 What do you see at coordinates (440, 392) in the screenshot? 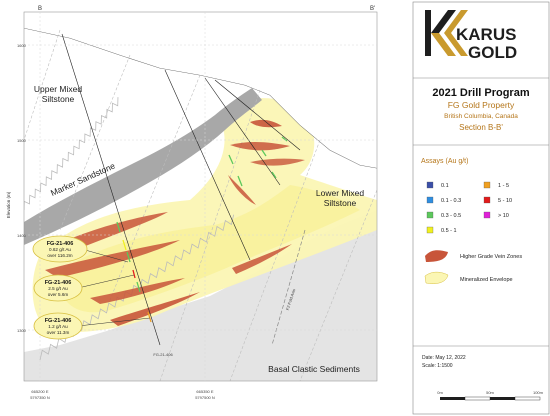
I see `scale-bar-label: 0m` at bounding box center [440, 392].